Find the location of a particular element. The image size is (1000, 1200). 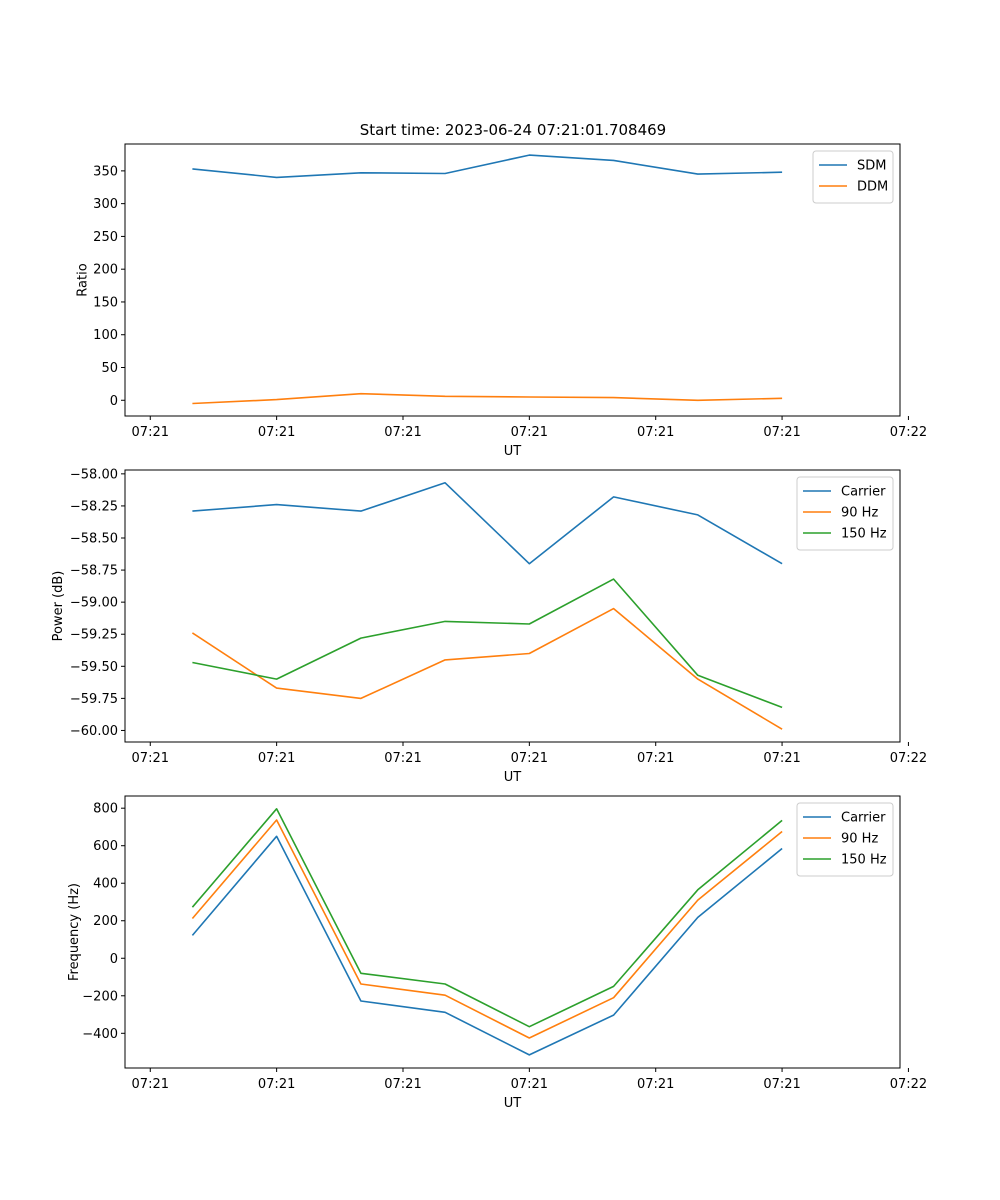

x-axis-label: UT is located at coordinates (513, 777).